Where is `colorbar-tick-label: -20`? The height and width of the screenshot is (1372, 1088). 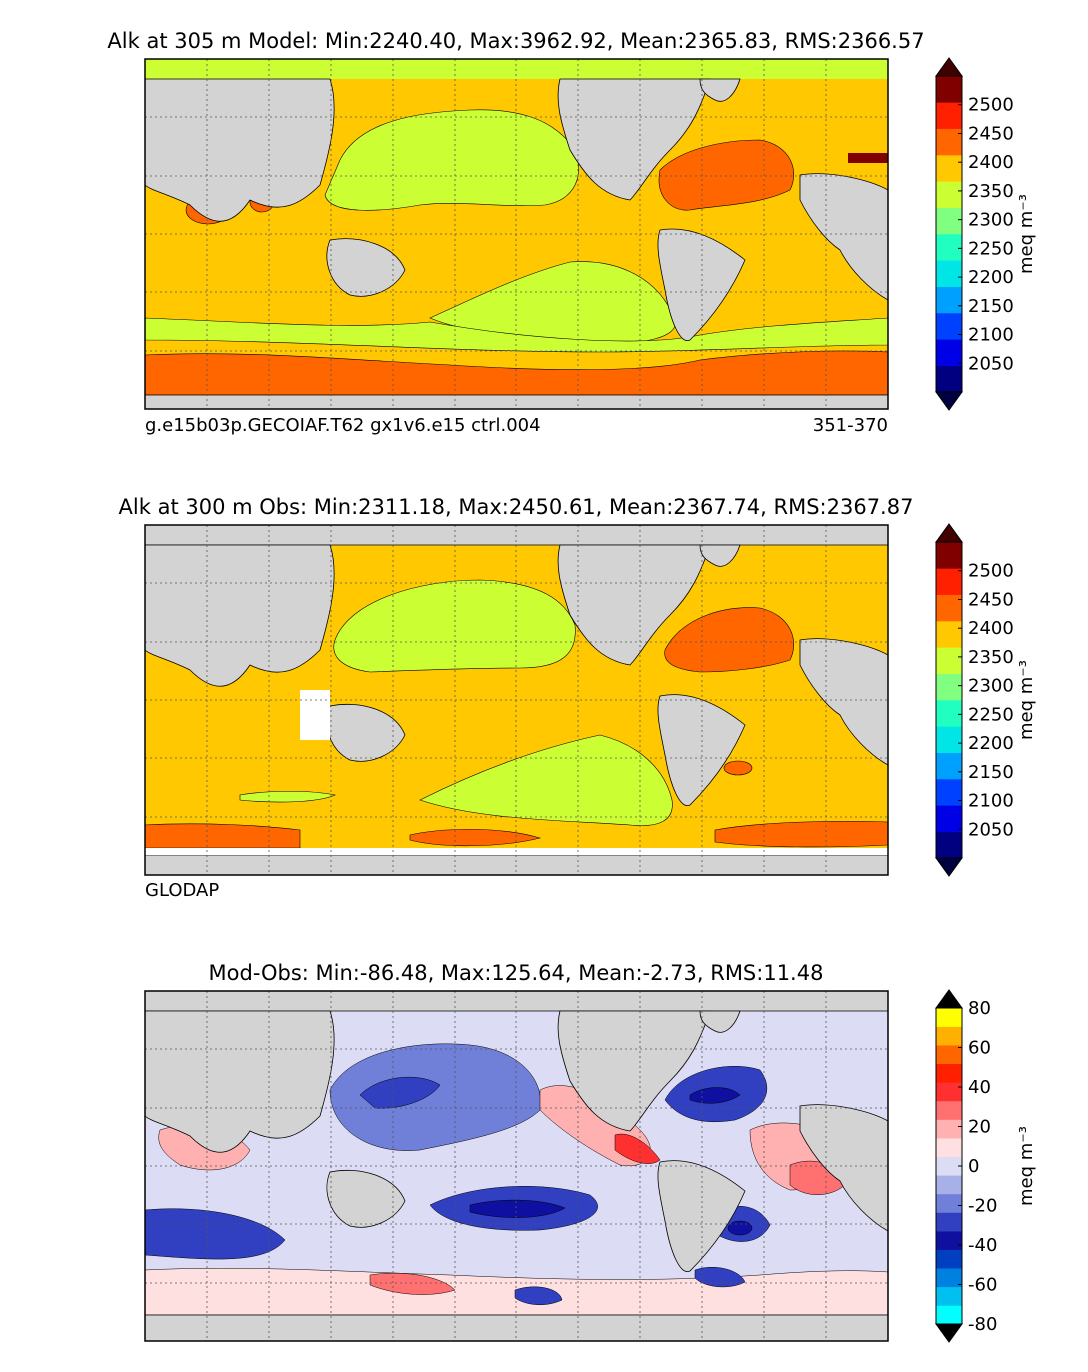
colorbar-tick-label: -20 is located at coordinates (982, 1206).